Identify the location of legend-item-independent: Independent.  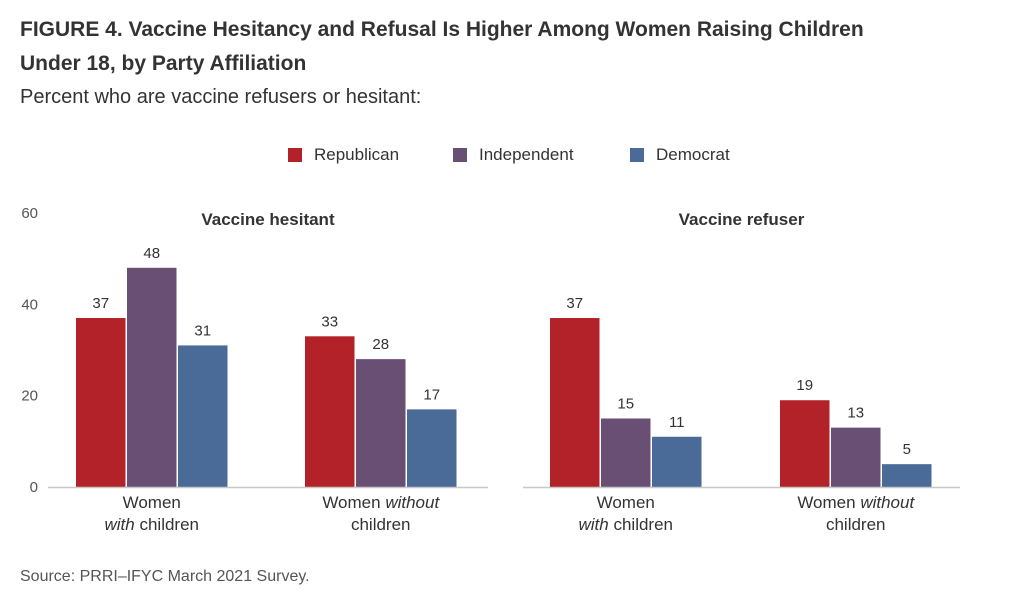
(513, 155).